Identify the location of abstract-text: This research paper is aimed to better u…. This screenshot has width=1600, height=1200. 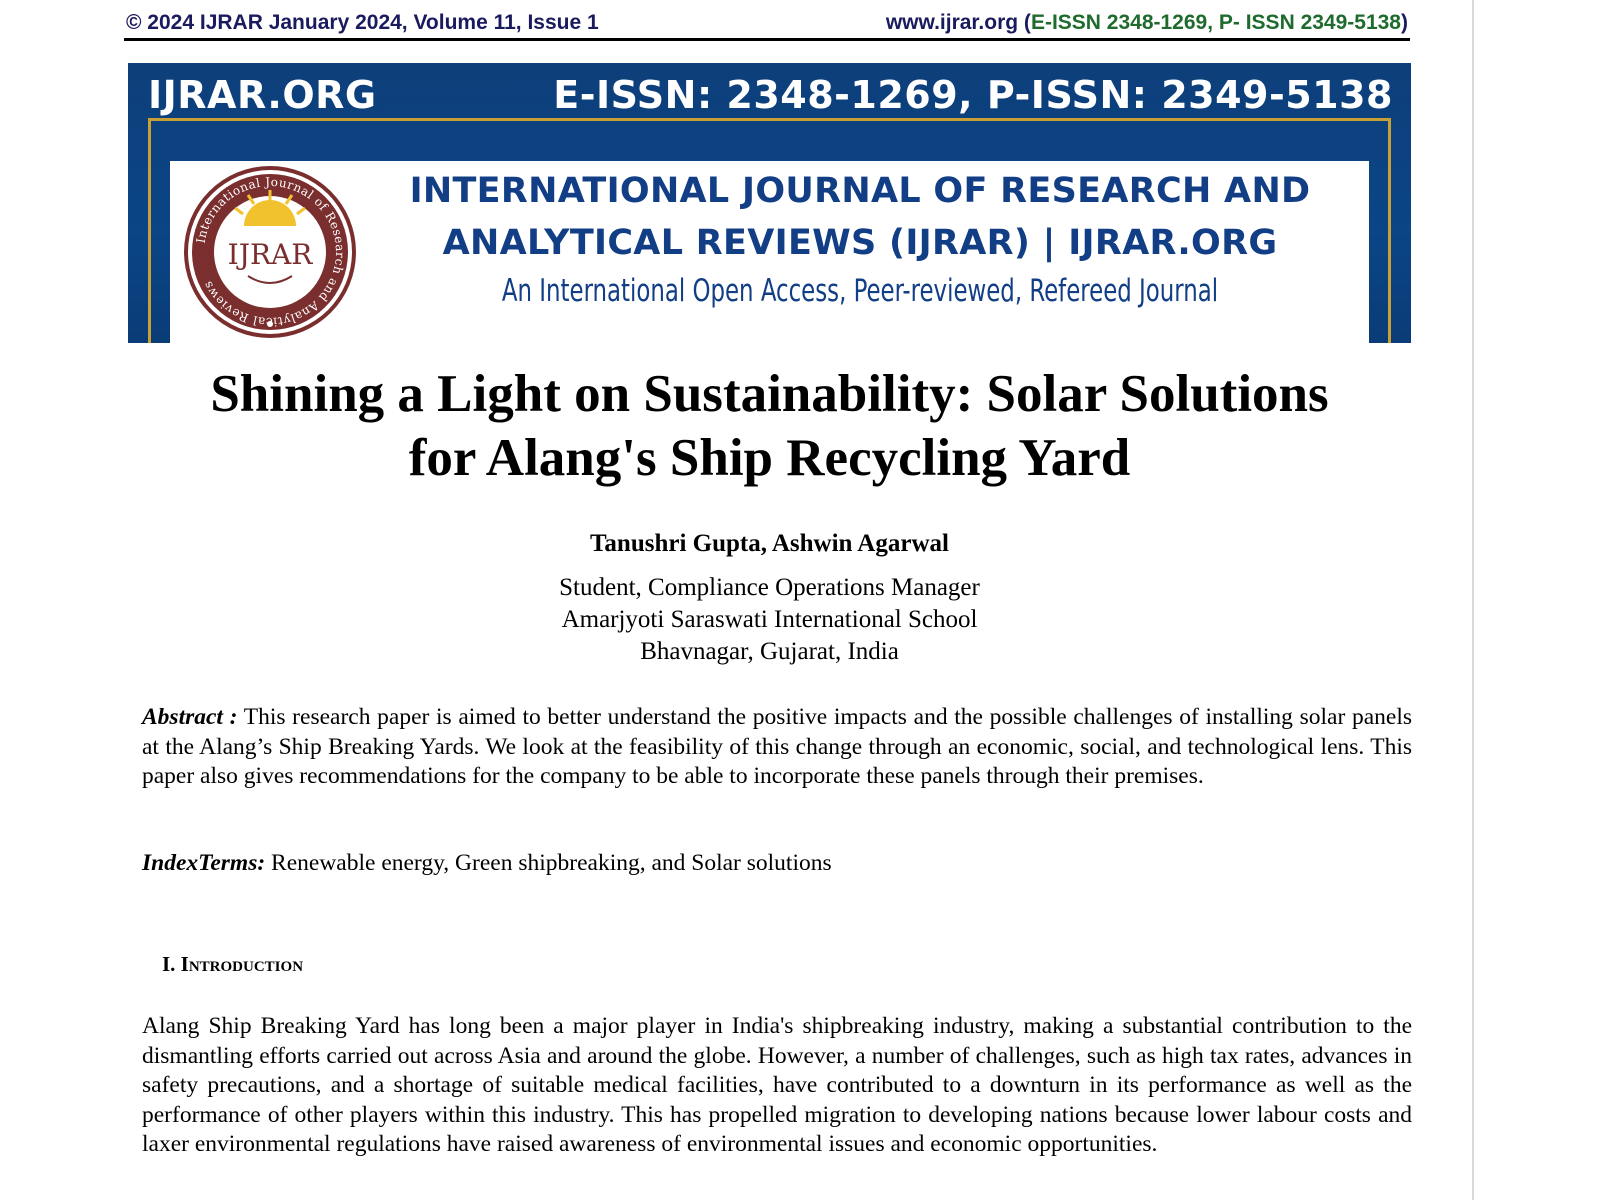
(777, 746).